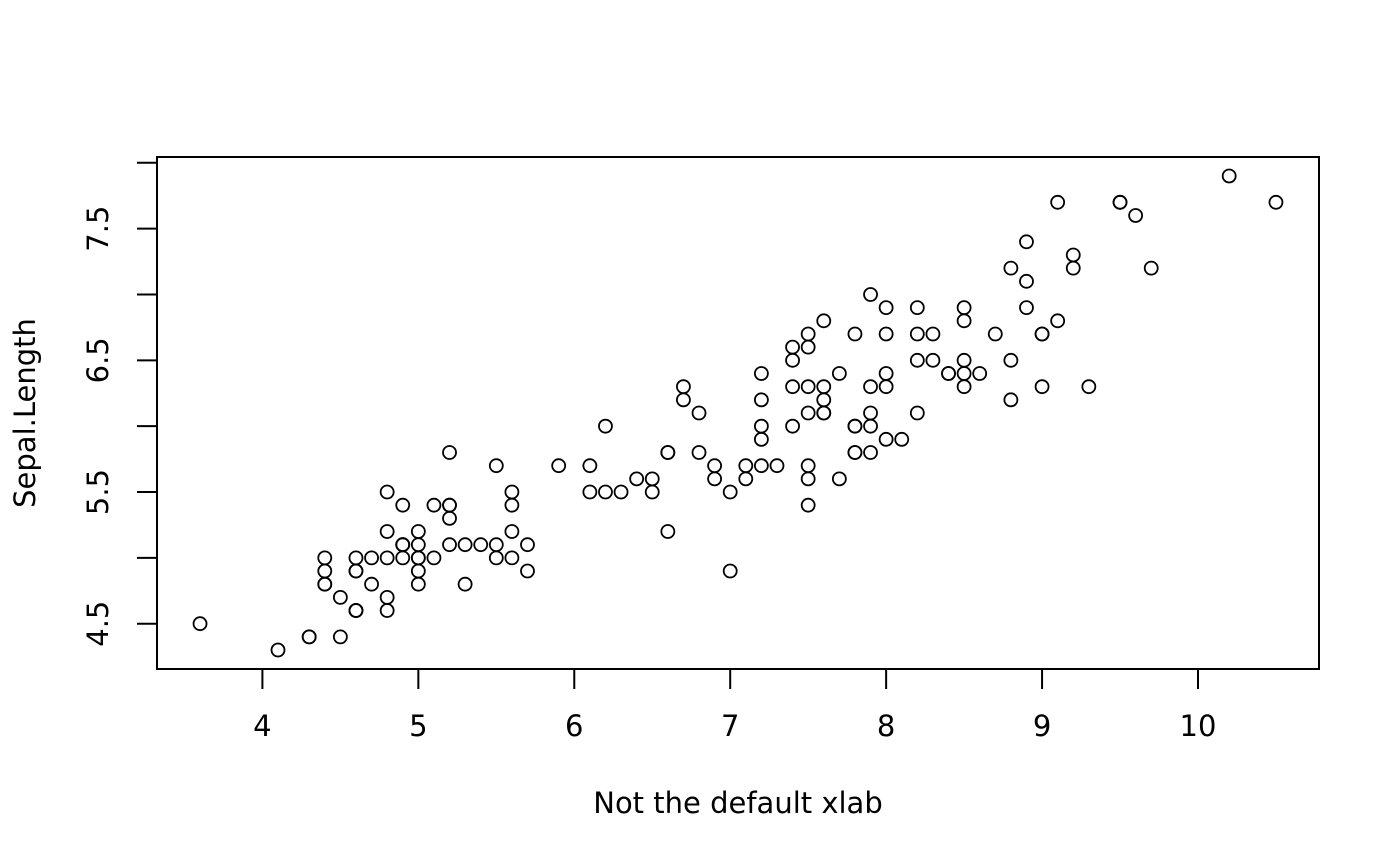 The width and height of the screenshot is (1400, 866). Describe the element at coordinates (98, 492) in the screenshot. I see `y-tick-label: 5.5` at that location.